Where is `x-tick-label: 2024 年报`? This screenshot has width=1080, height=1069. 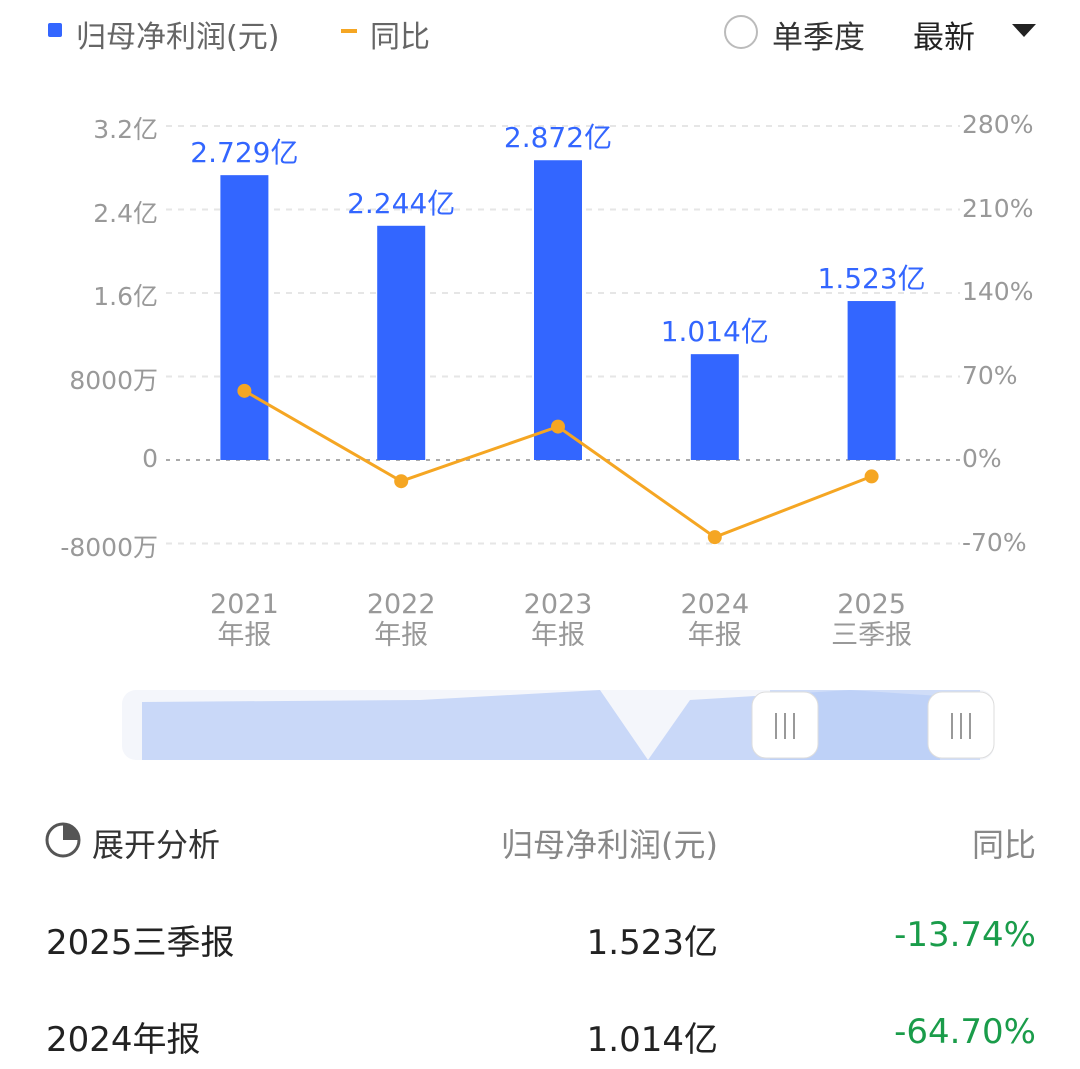 x-tick-label: 2024 年报 is located at coordinates (715, 620).